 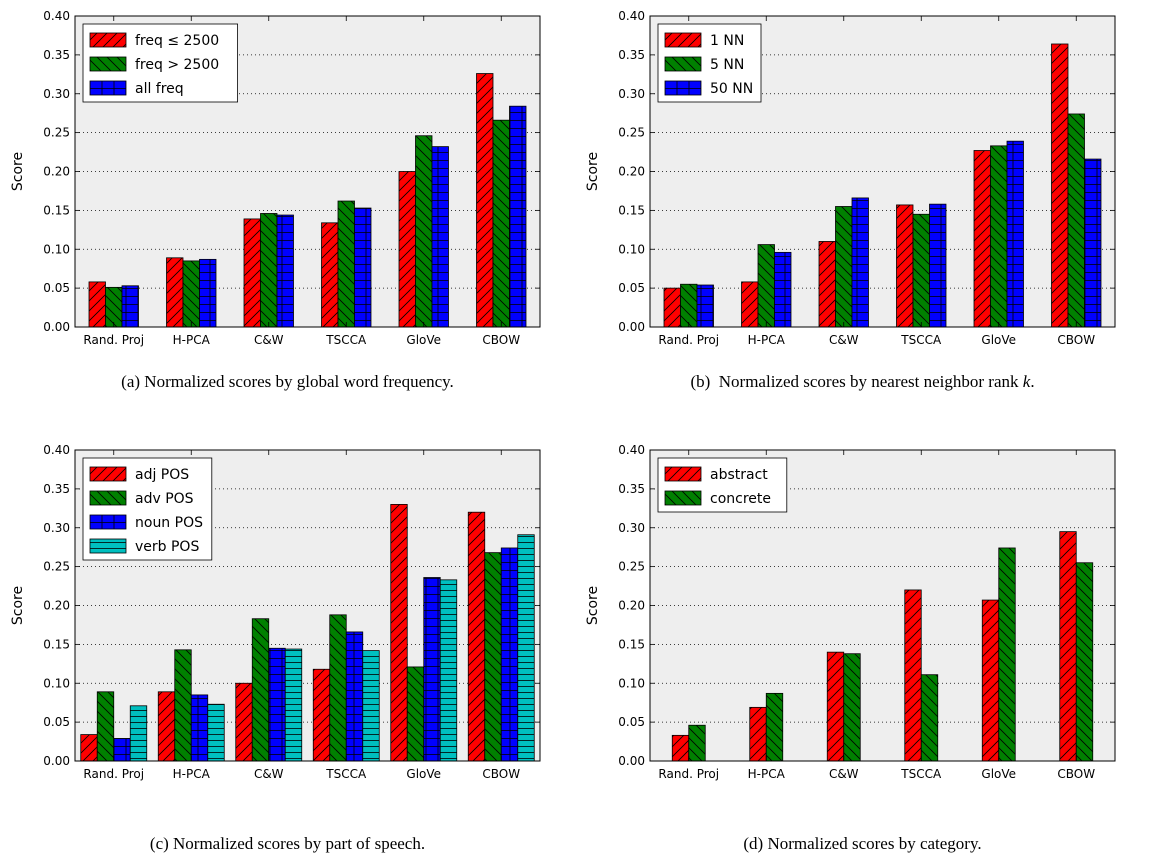 What do you see at coordinates (493, 657) in the screenshot?
I see `bar-cbow-adv-pos` at bounding box center [493, 657].